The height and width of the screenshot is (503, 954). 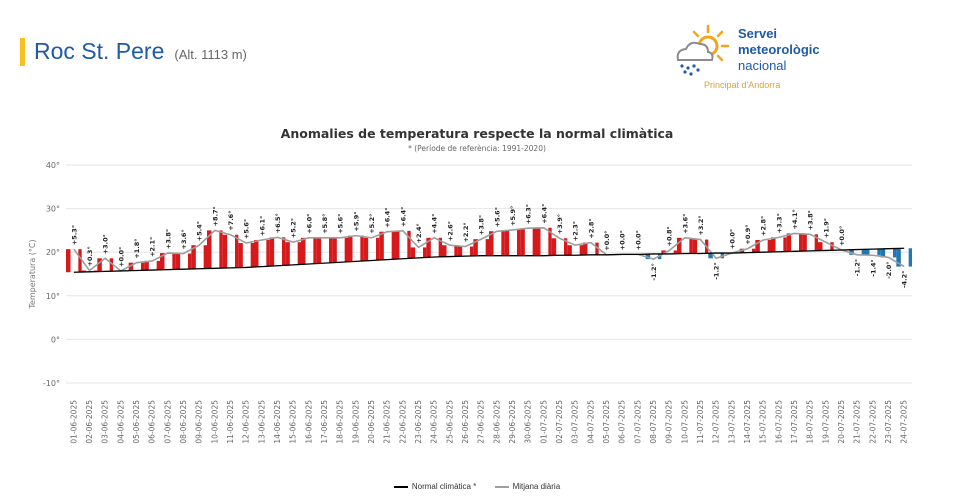 What do you see at coordinates (99, 51) in the screenshot?
I see `station-name: Roc St. Pere` at bounding box center [99, 51].